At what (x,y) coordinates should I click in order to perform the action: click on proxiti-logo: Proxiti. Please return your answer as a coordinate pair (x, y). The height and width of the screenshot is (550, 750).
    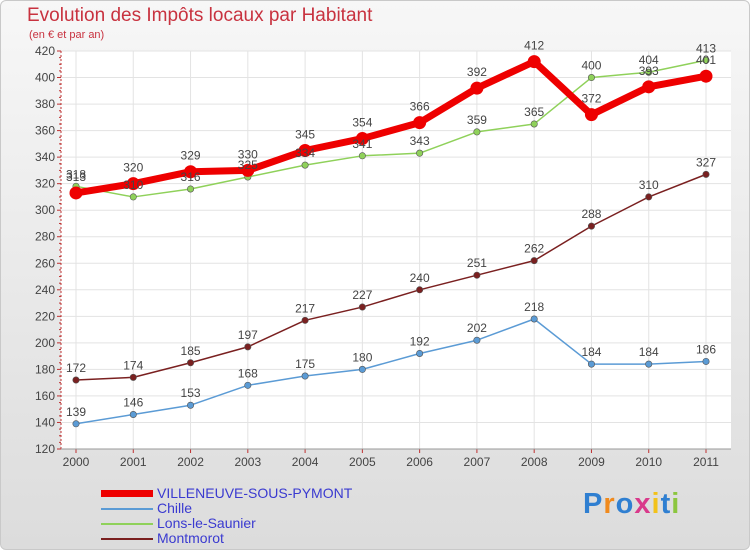
    Looking at the image, I should click on (631, 504).